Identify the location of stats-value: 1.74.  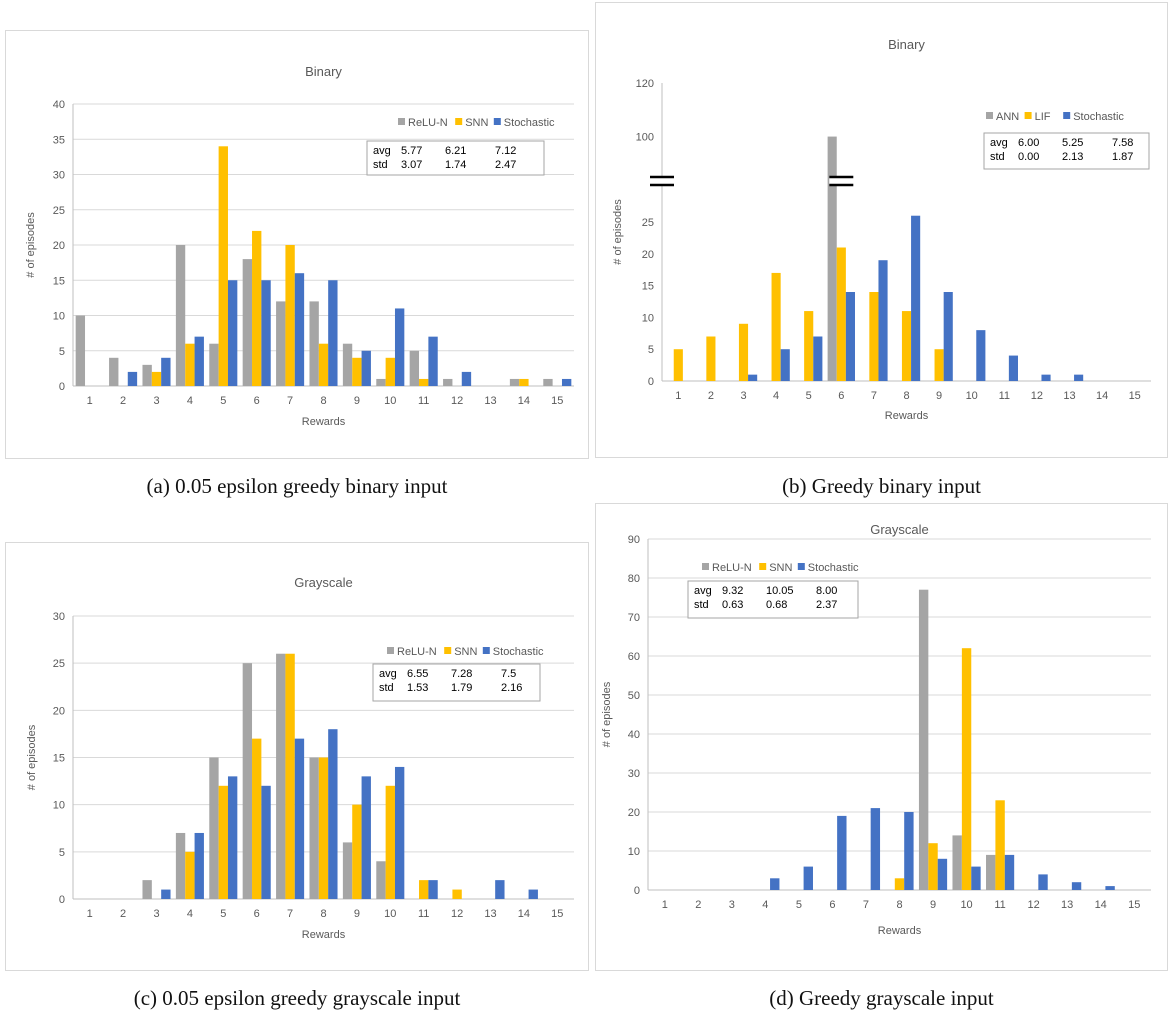
(455, 165).